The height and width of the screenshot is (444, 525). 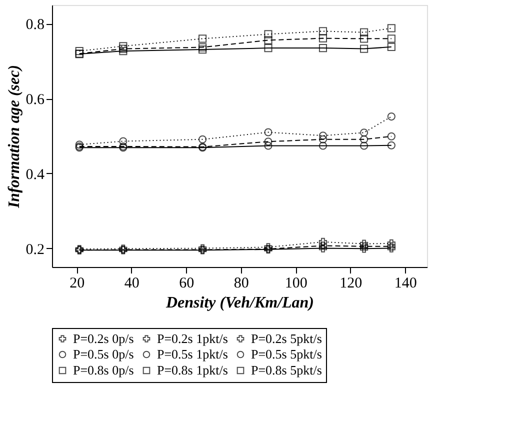 I want to click on y-tick-label: 0.6, so click(x=35, y=100).